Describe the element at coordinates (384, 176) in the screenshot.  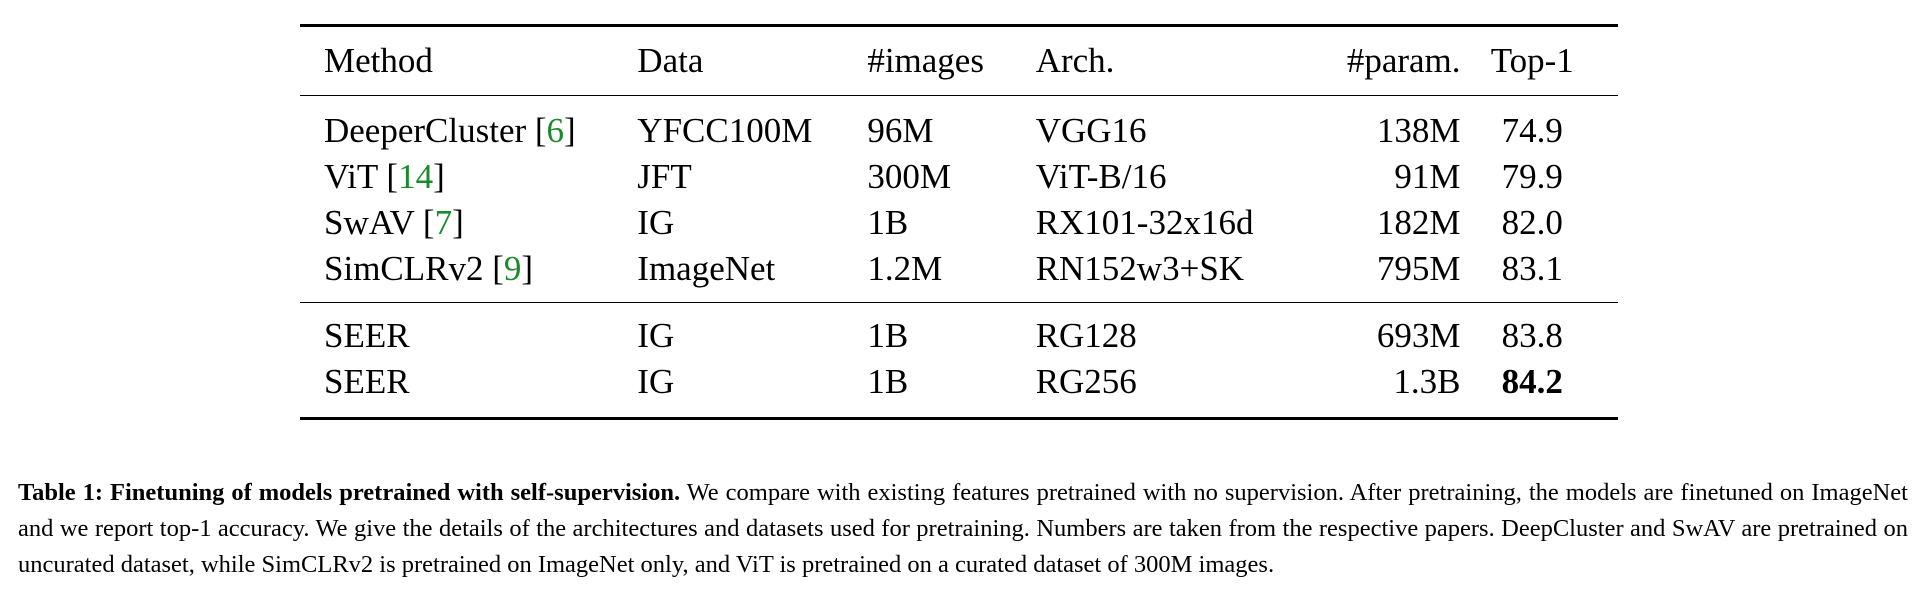
I see `method-cell: ViT [14]` at that location.